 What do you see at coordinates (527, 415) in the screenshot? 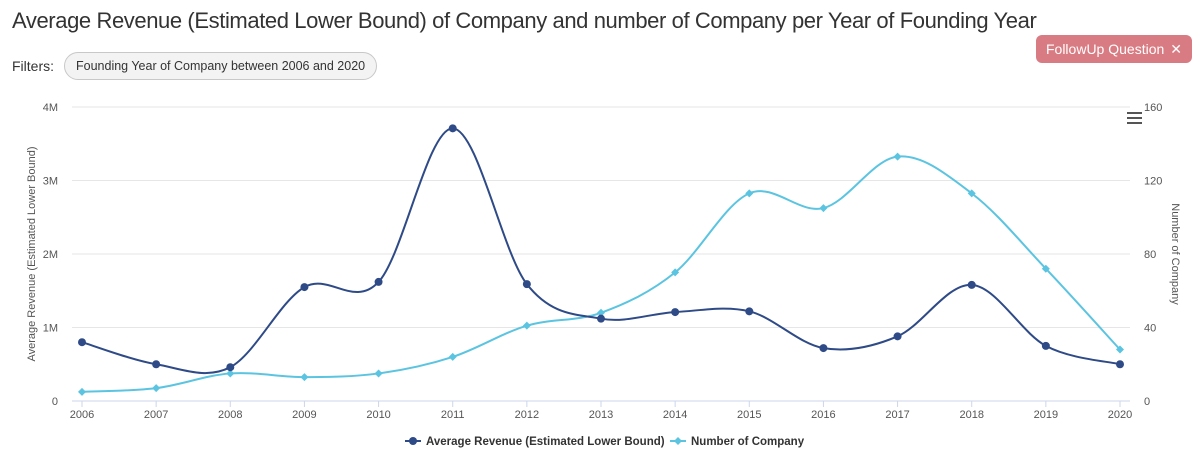
I see `x-tick-label: 2012` at bounding box center [527, 415].